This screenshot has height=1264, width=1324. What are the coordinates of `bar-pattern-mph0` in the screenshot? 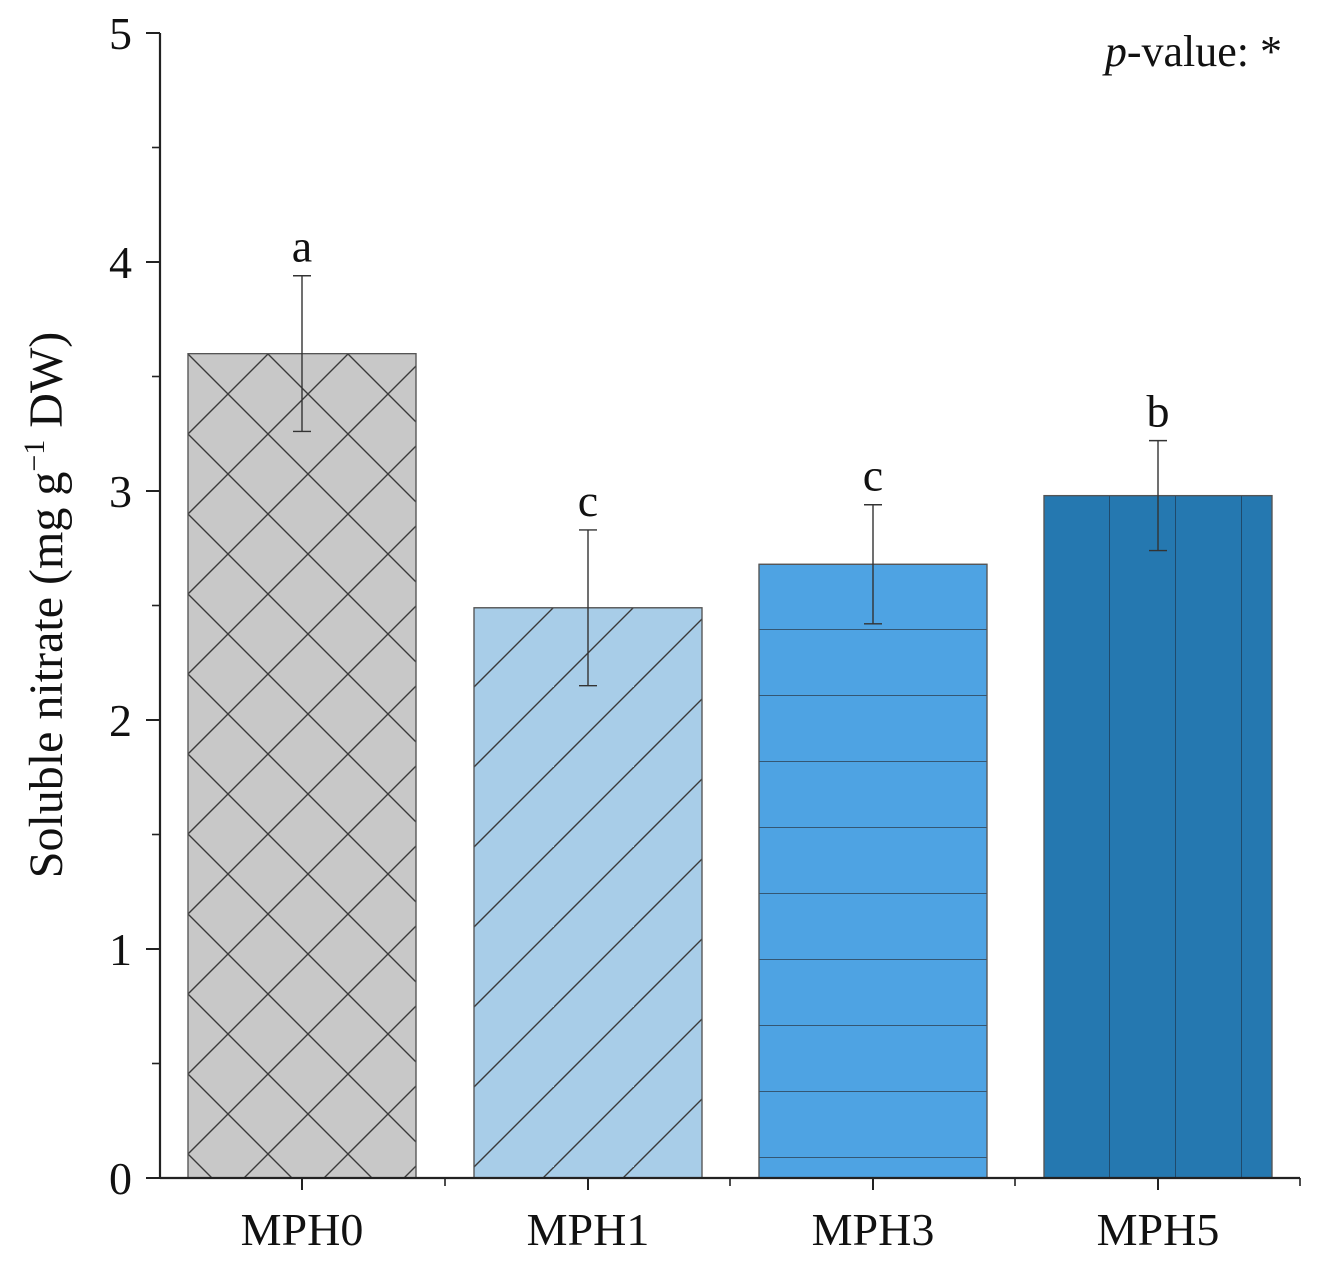 It's located at (302, 766).